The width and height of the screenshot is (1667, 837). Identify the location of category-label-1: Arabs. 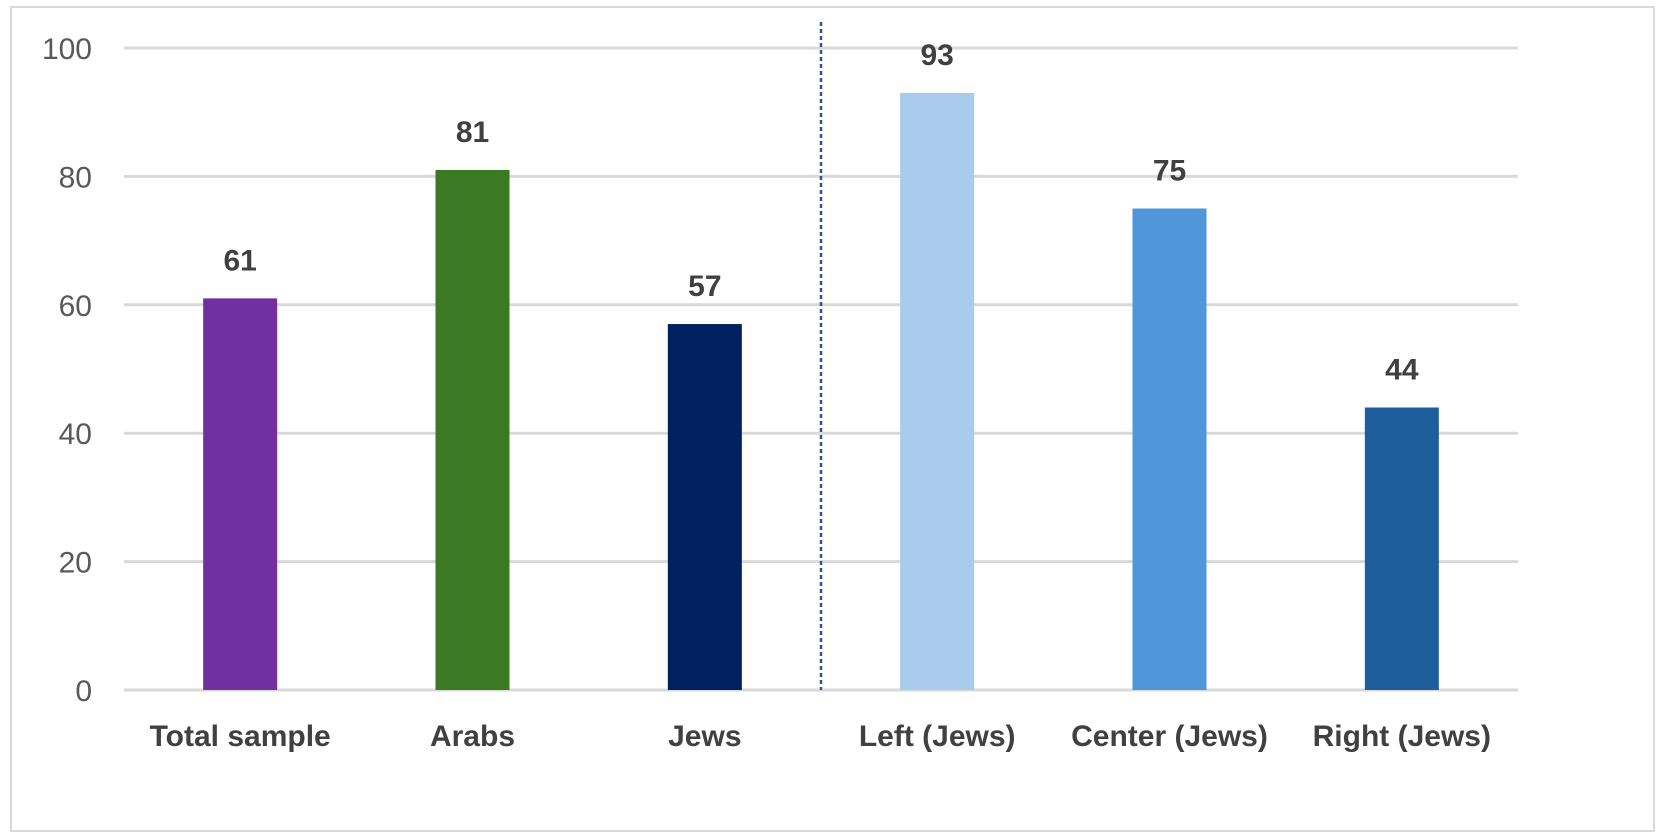
(472, 736).